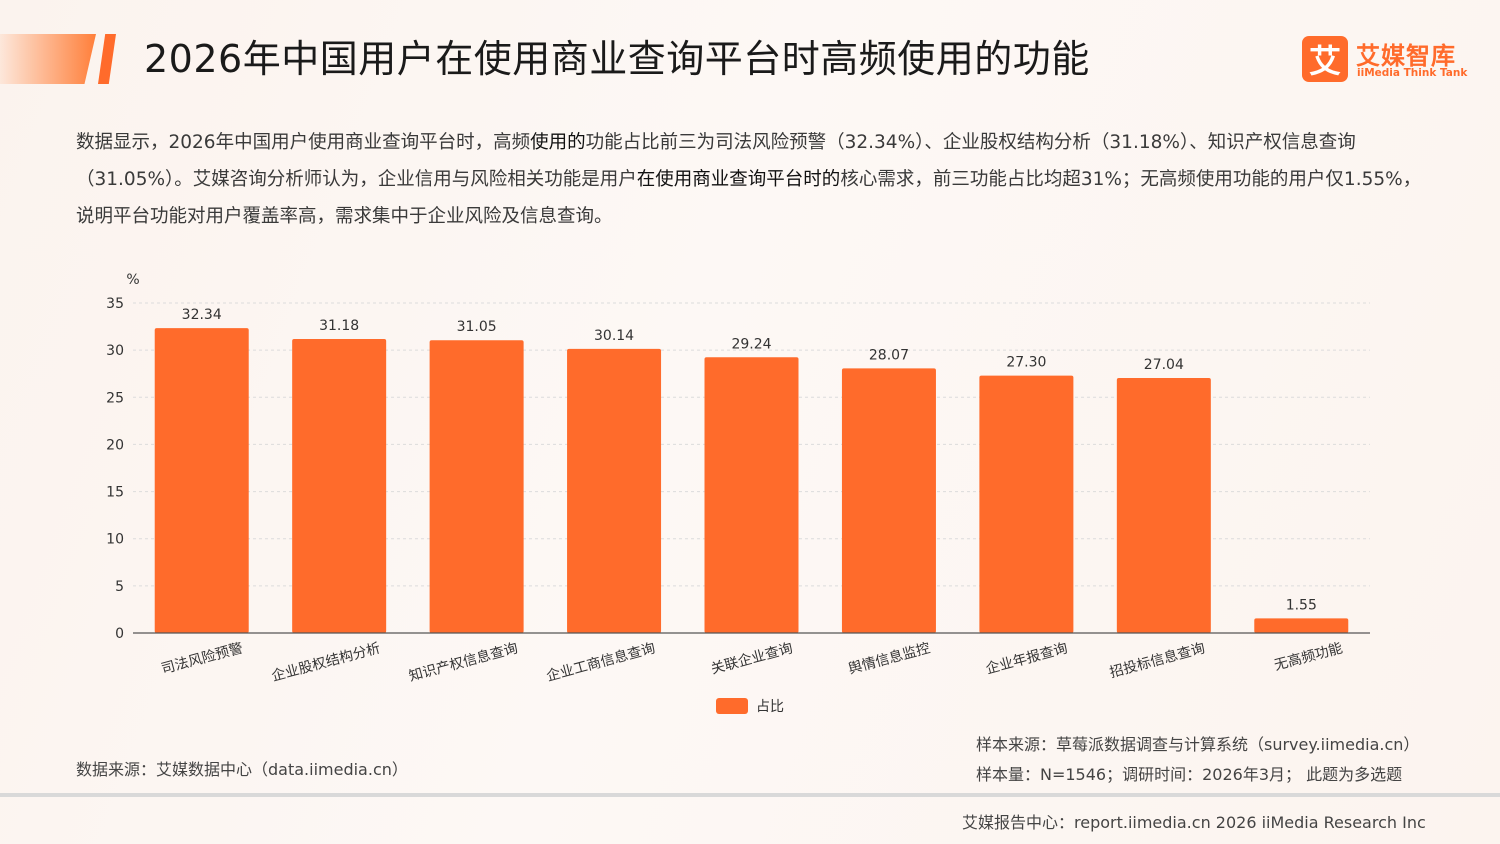  I want to click on x-tick-label: 知识产权信息查询, so click(463, 661).